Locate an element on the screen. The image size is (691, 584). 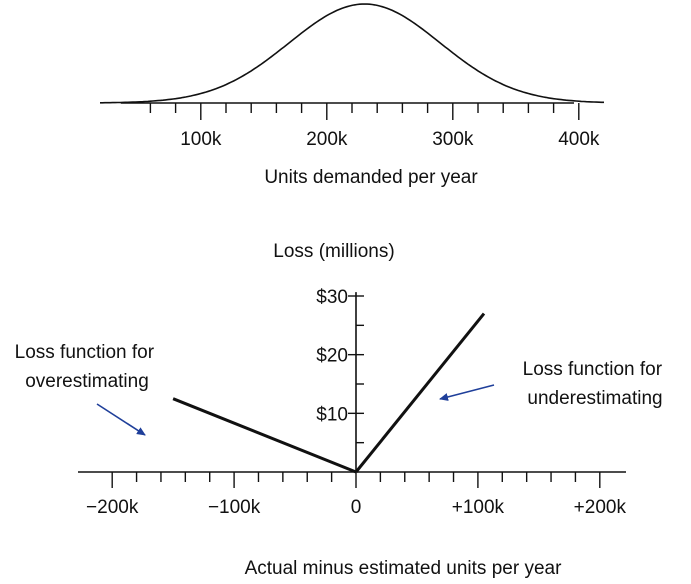
loss-y-tick-label: $20 is located at coordinates (332, 356).